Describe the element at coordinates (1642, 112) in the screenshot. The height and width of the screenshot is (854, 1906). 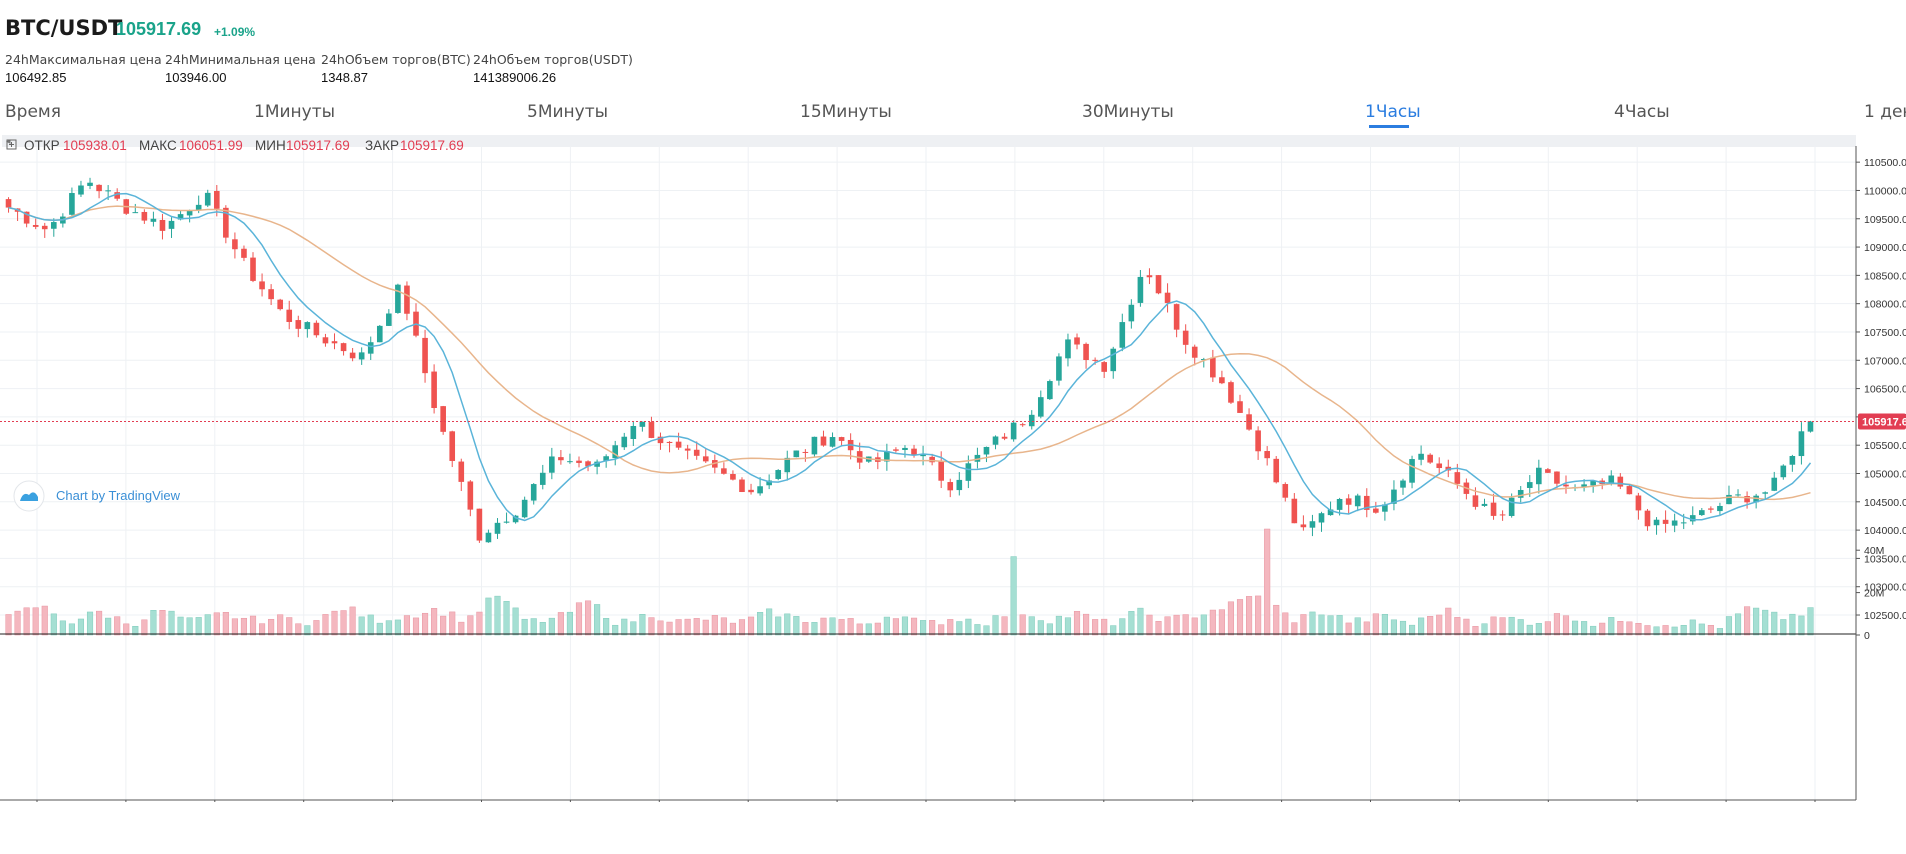
I see `tab-4-hours: 4Часы` at that location.